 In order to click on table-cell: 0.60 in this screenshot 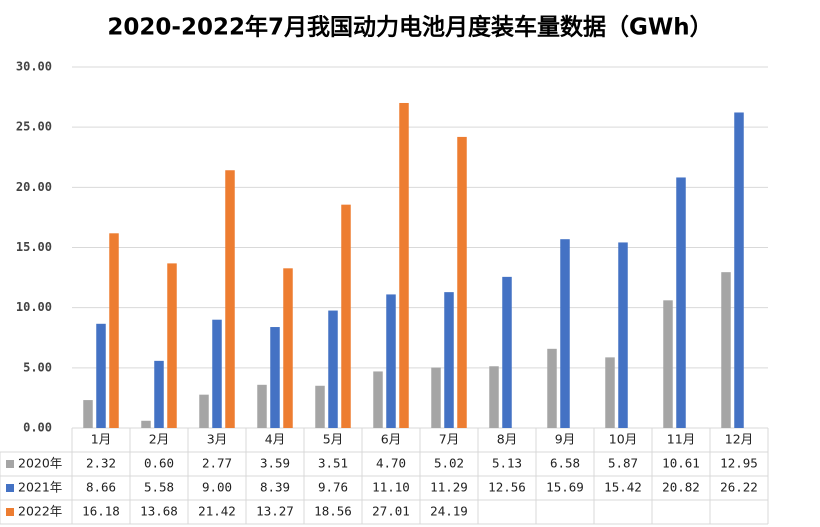, I will do `click(159, 463)`.